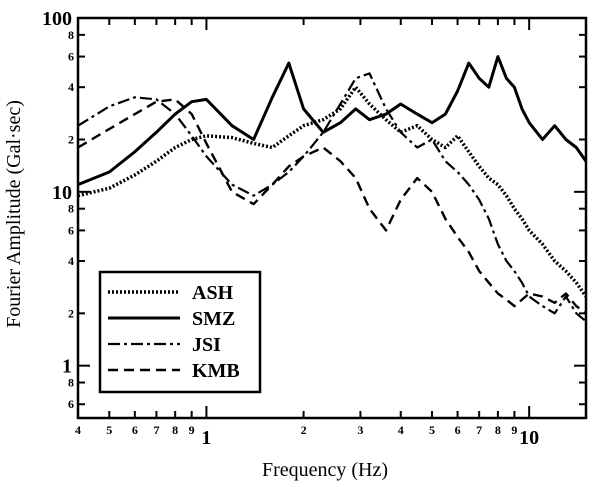  What do you see at coordinates (458, 430) in the screenshot?
I see `x-tick-label-11: 6` at bounding box center [458, 430].